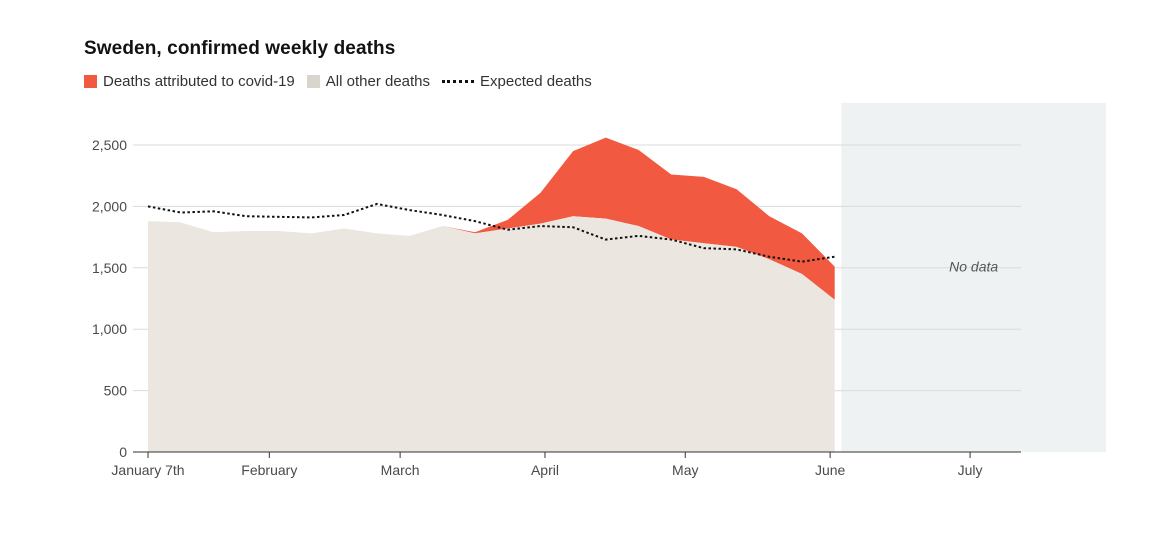 The width and height of the screenshot is (1169, 535). Describe the element at coordinates (199, 81) in the screenshot. I see `legend-label-covid: Deaths attributed to covid-19` at that location.